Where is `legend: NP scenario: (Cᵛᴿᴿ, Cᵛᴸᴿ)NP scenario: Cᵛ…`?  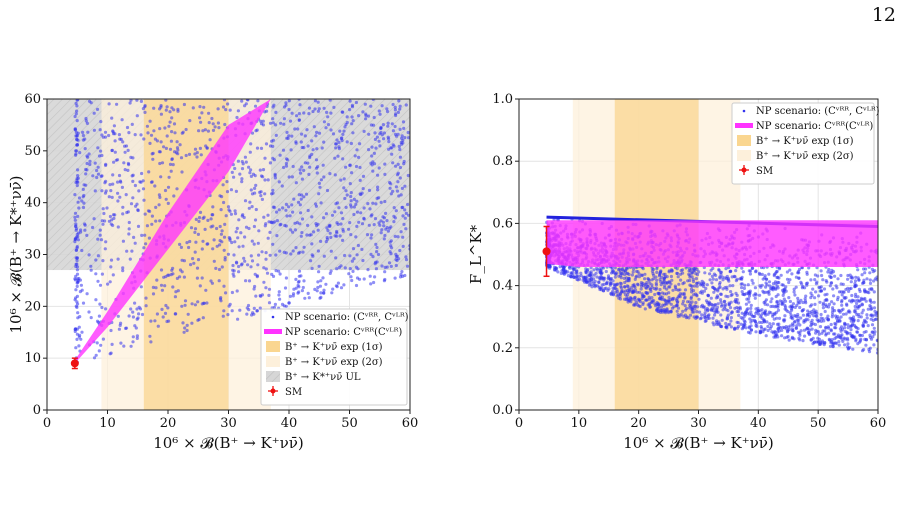
legend: NP scenario: (Cᵛᴿᴿ, Cᵛᴸᴿ)NP scenario: Cᵛ… is located at coordinates (334, 357).